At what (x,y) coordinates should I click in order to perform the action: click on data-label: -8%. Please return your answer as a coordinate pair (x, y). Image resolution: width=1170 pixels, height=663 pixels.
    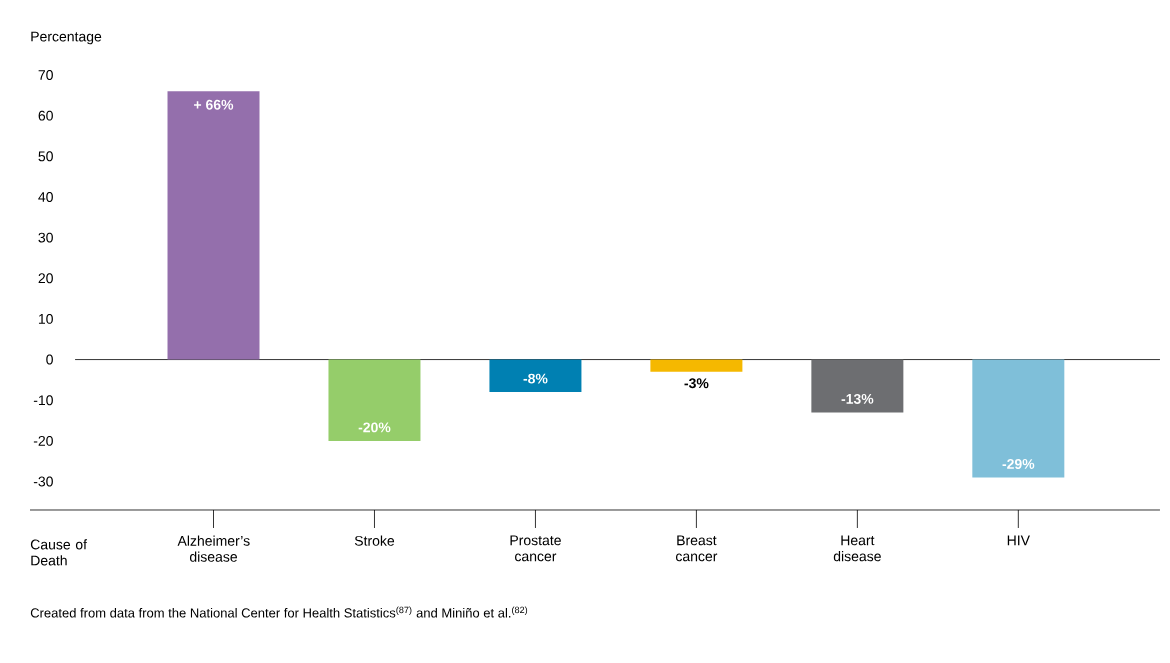
    Looking at the image, I should click on (535, 378).